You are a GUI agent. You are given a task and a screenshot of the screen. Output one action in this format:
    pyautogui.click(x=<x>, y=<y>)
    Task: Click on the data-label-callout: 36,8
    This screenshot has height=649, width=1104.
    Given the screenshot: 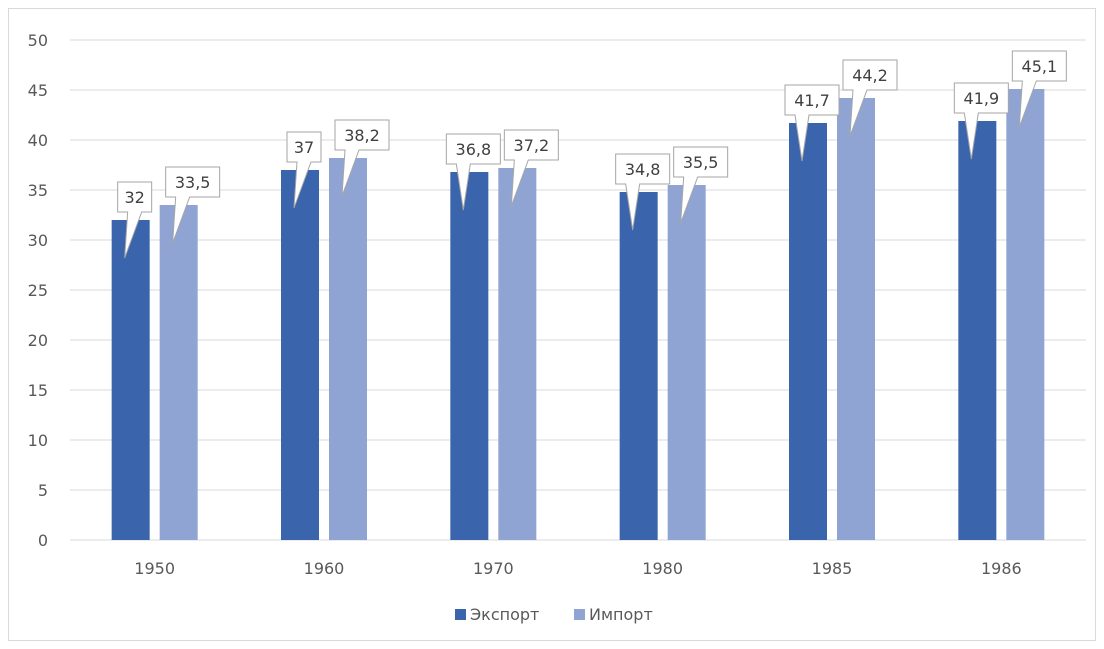 What is the action you would take?
    pyautogui.click(x=473, y=172)
    